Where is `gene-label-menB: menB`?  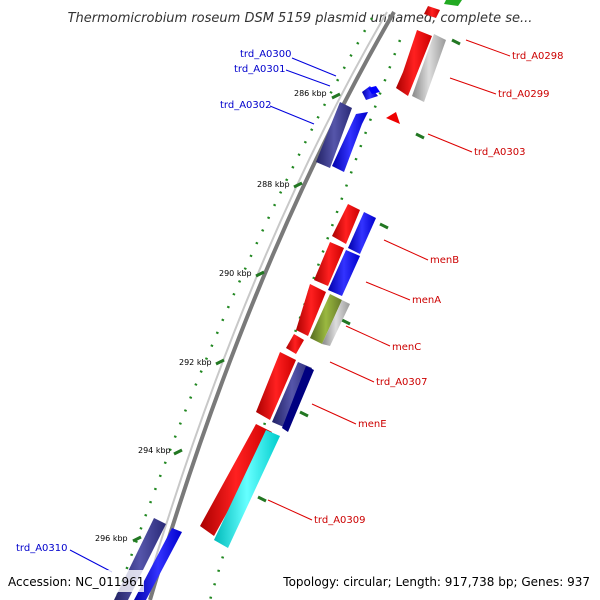 gene-label-menB: menB is located at coordinates (444, 260).